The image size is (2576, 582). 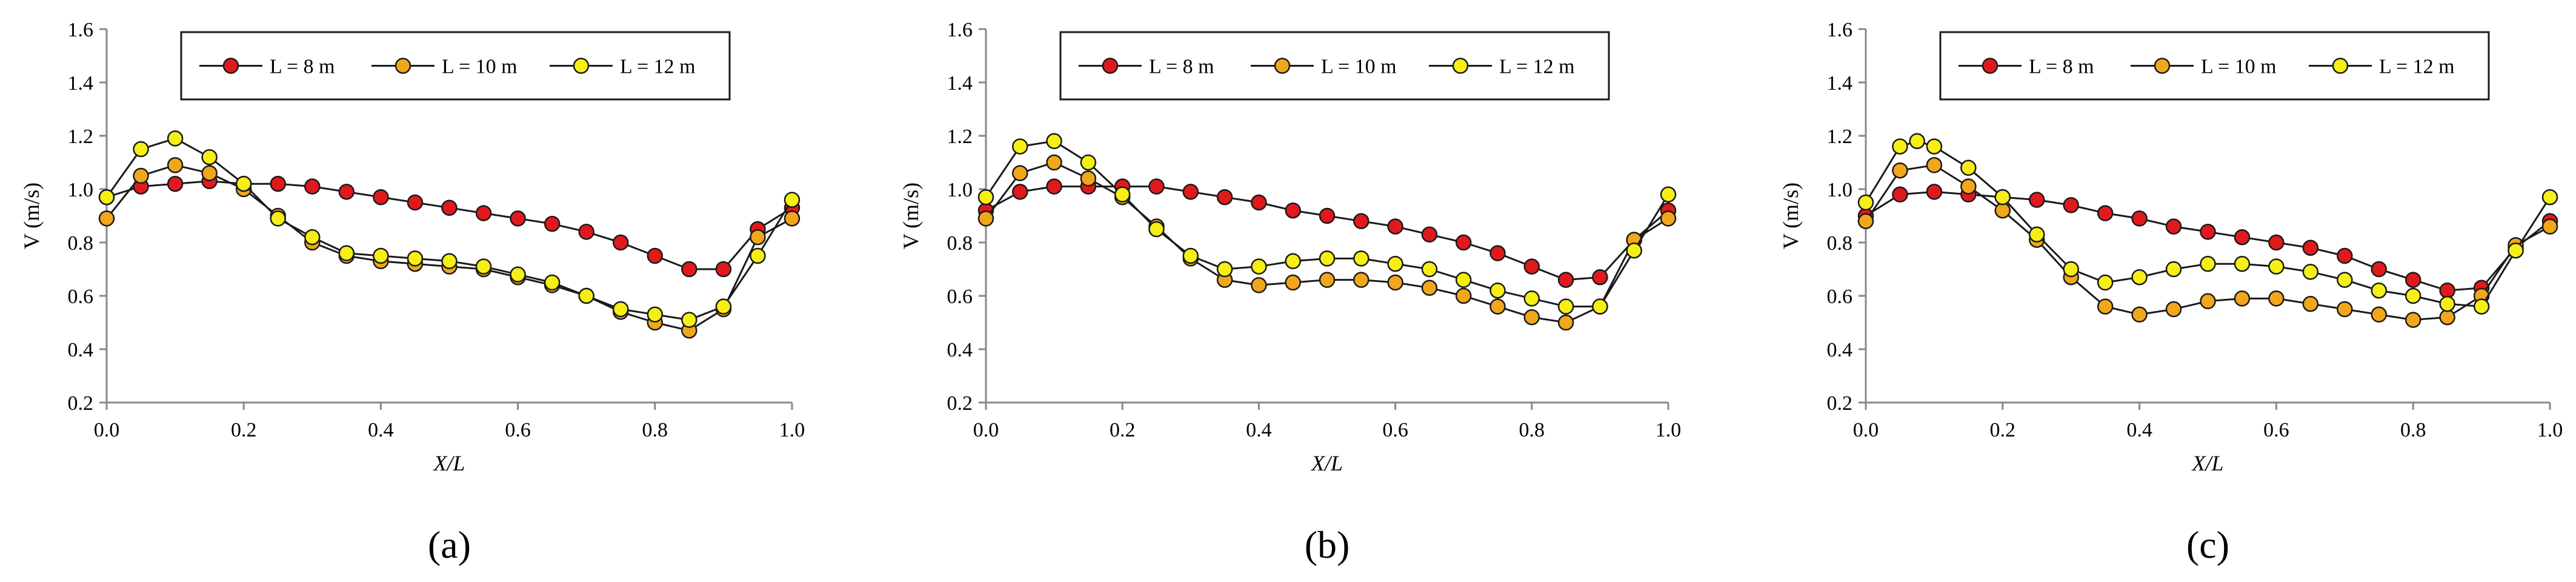 What do you see at coordinates (960, 243) in the screenshot?
I see `y-tick-label: 0.8` at bounding box center [960, 243].